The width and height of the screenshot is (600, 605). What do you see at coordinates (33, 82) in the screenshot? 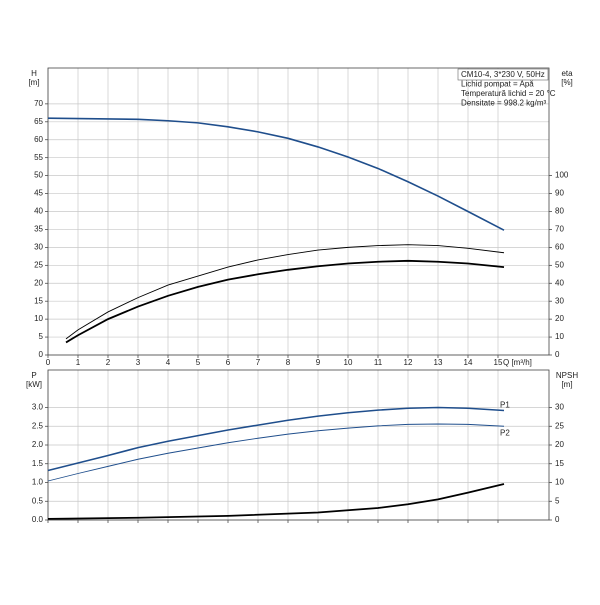
I see `y-axis-unit: [m]` at bounding box center [33, 82].